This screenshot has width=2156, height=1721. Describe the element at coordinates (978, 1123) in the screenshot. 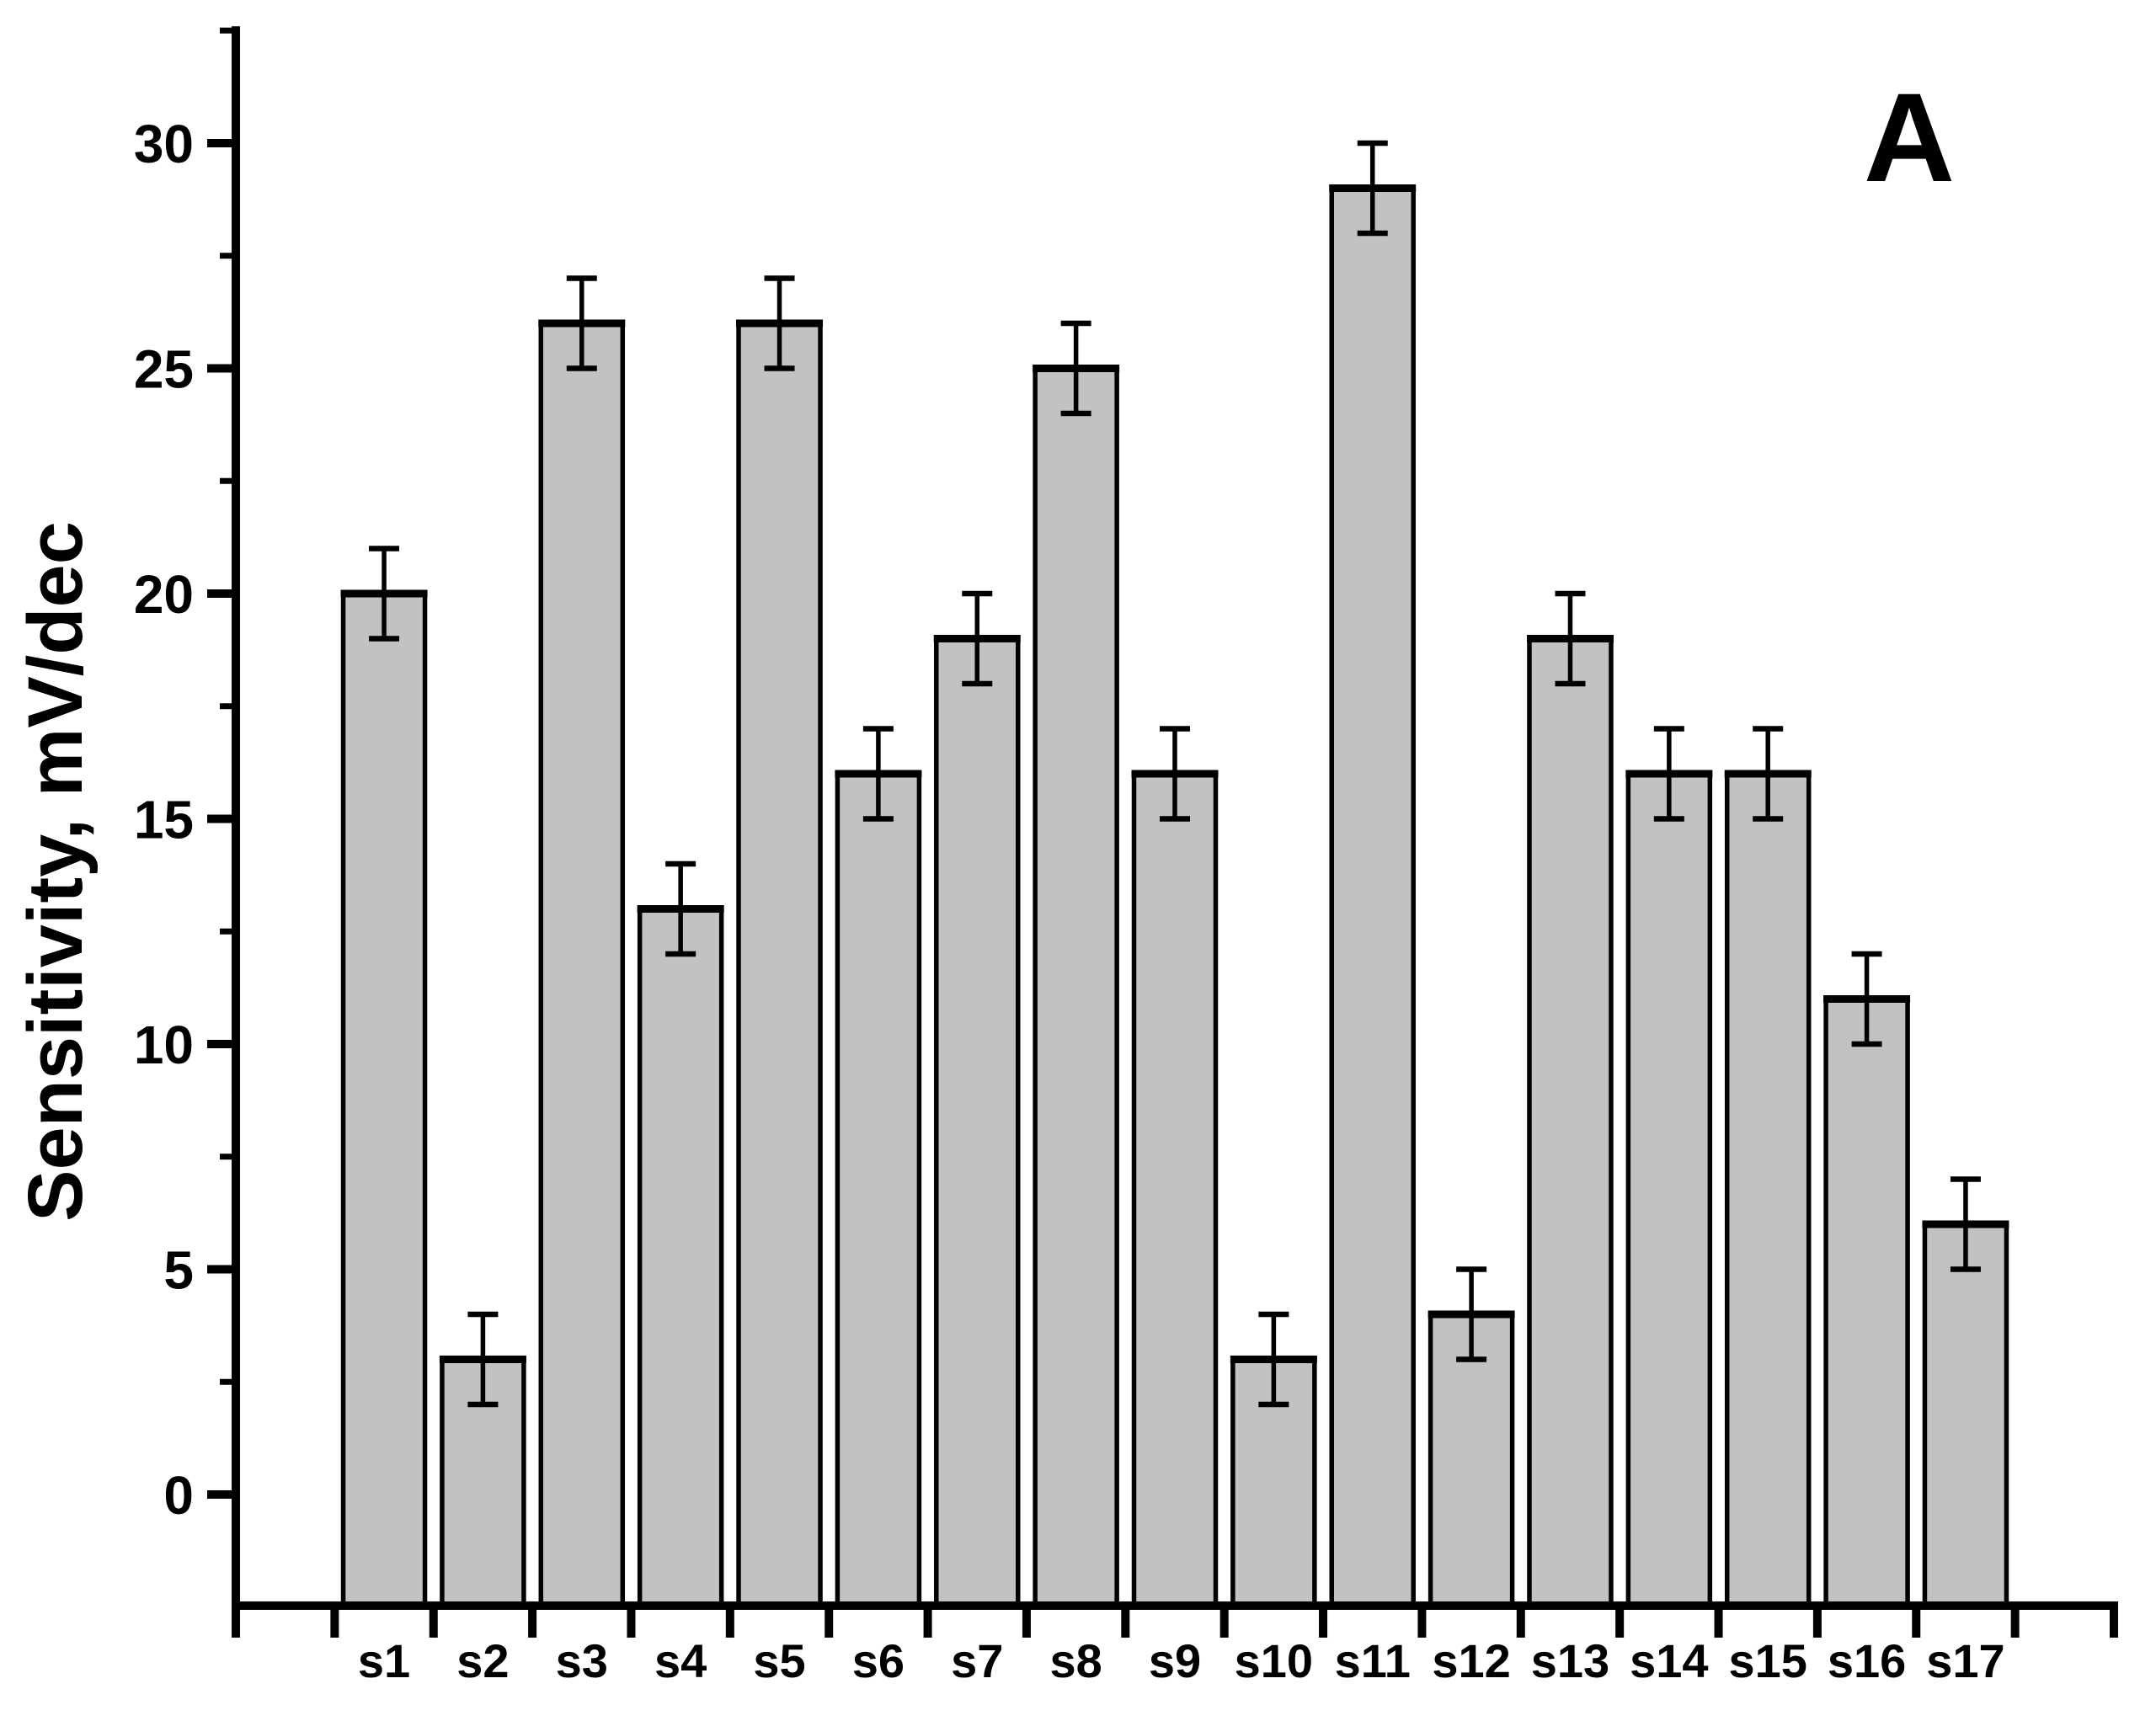

I see `bar-s7` at that location.